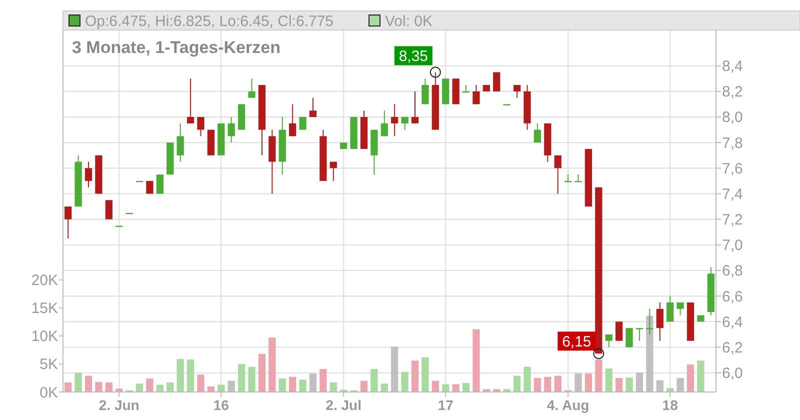  I want to click on y-tick-label: 6,6, so click(732, 297).